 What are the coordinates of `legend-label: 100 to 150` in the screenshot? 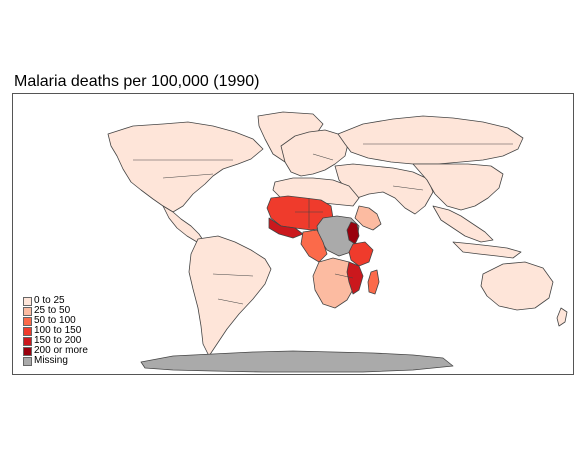 It's located at (58, 330).